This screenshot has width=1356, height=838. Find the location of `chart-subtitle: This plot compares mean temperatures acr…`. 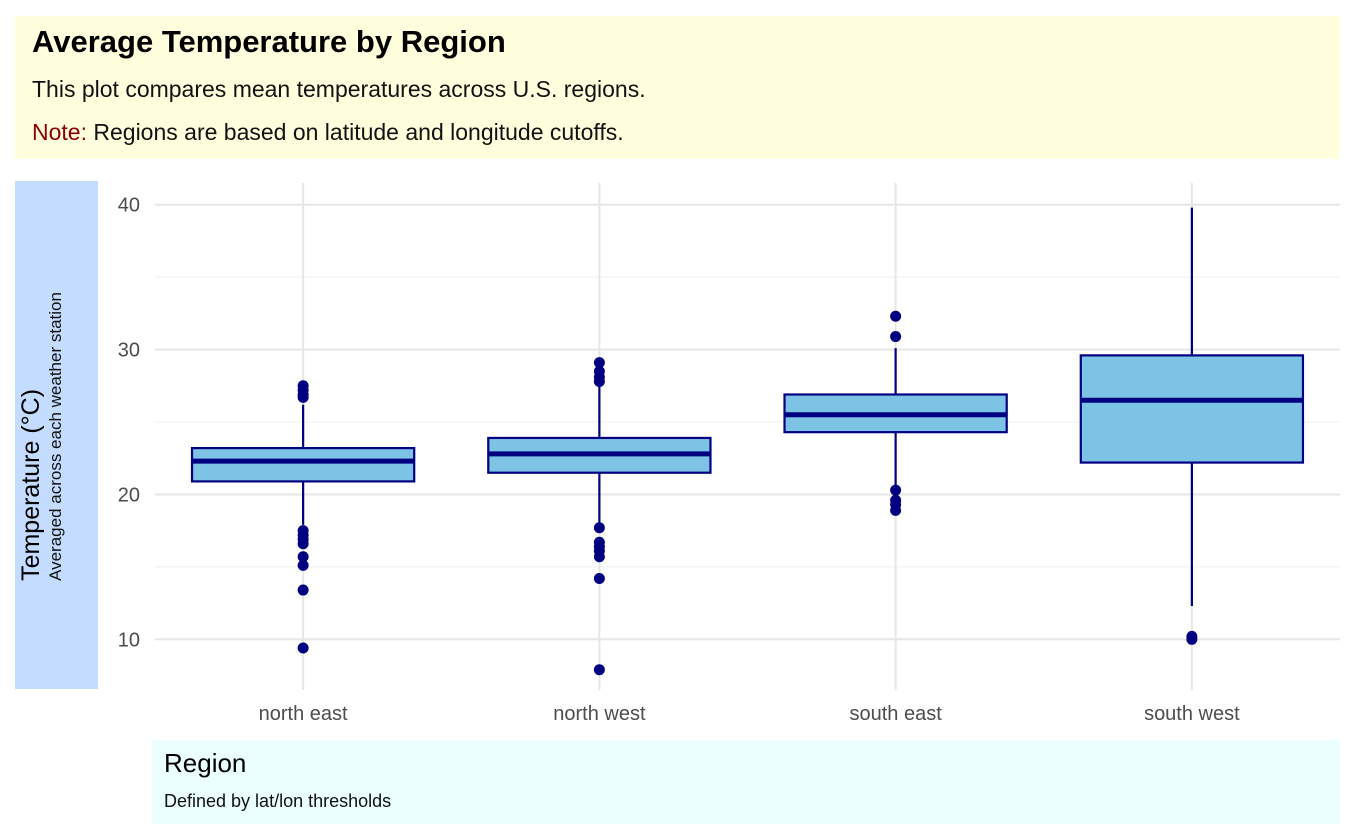

chart-subtitle: This plot compares mean temperatures acr… is located at coordinates (339, 89).